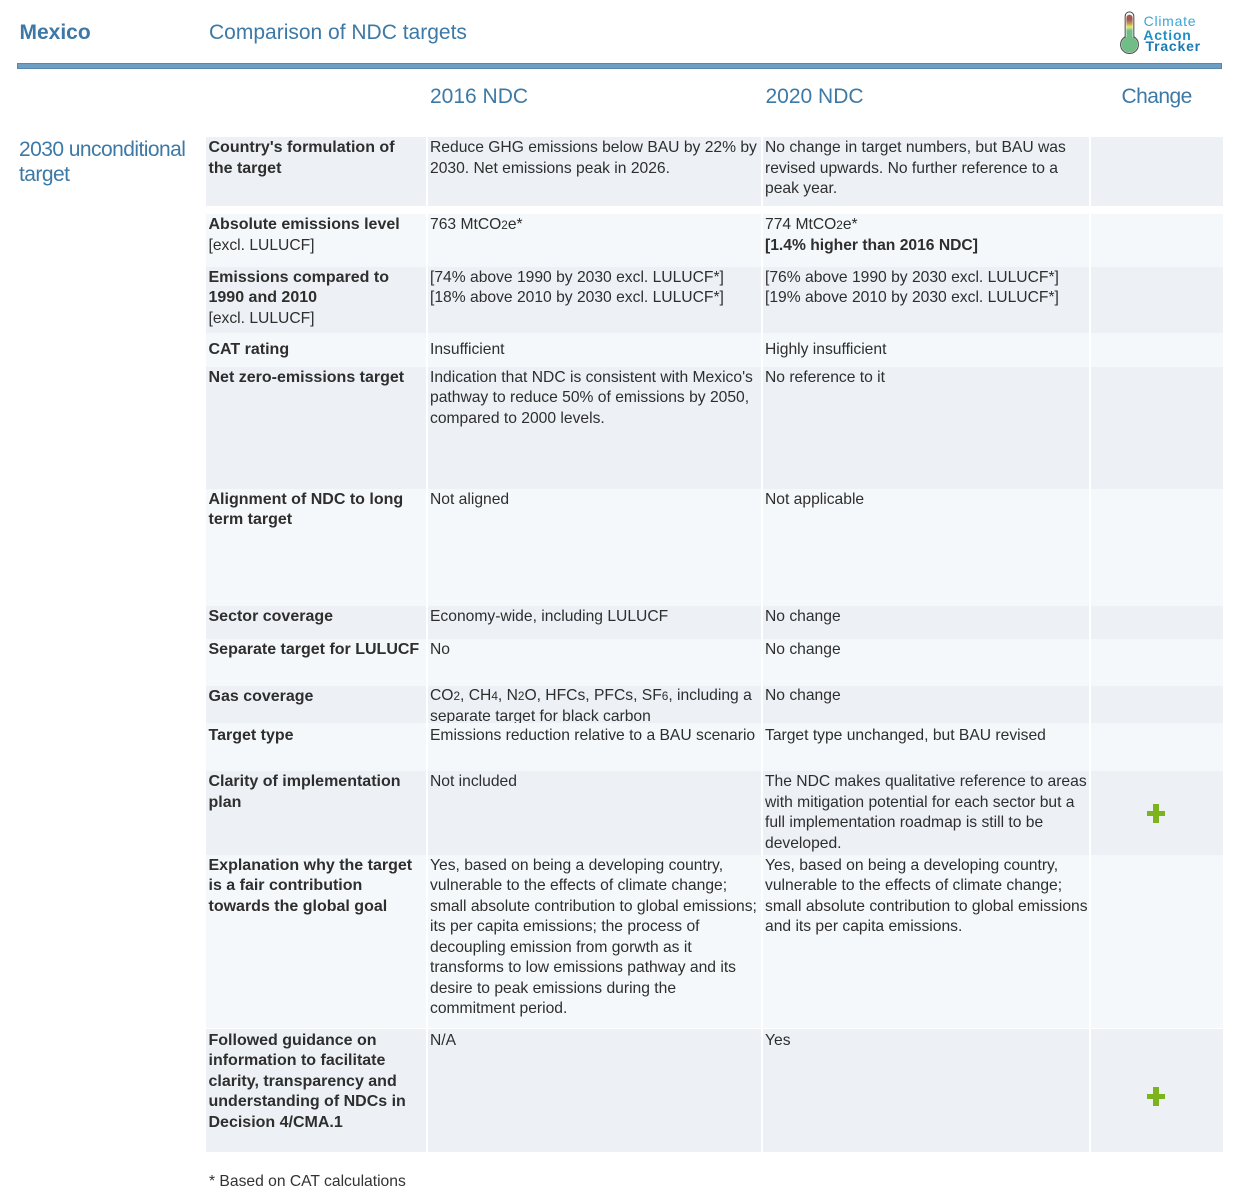 Image resolution: width=1240 pixels, height=1200 pixels. I want to click on svg-text: Tracker, so click(1173, 46).